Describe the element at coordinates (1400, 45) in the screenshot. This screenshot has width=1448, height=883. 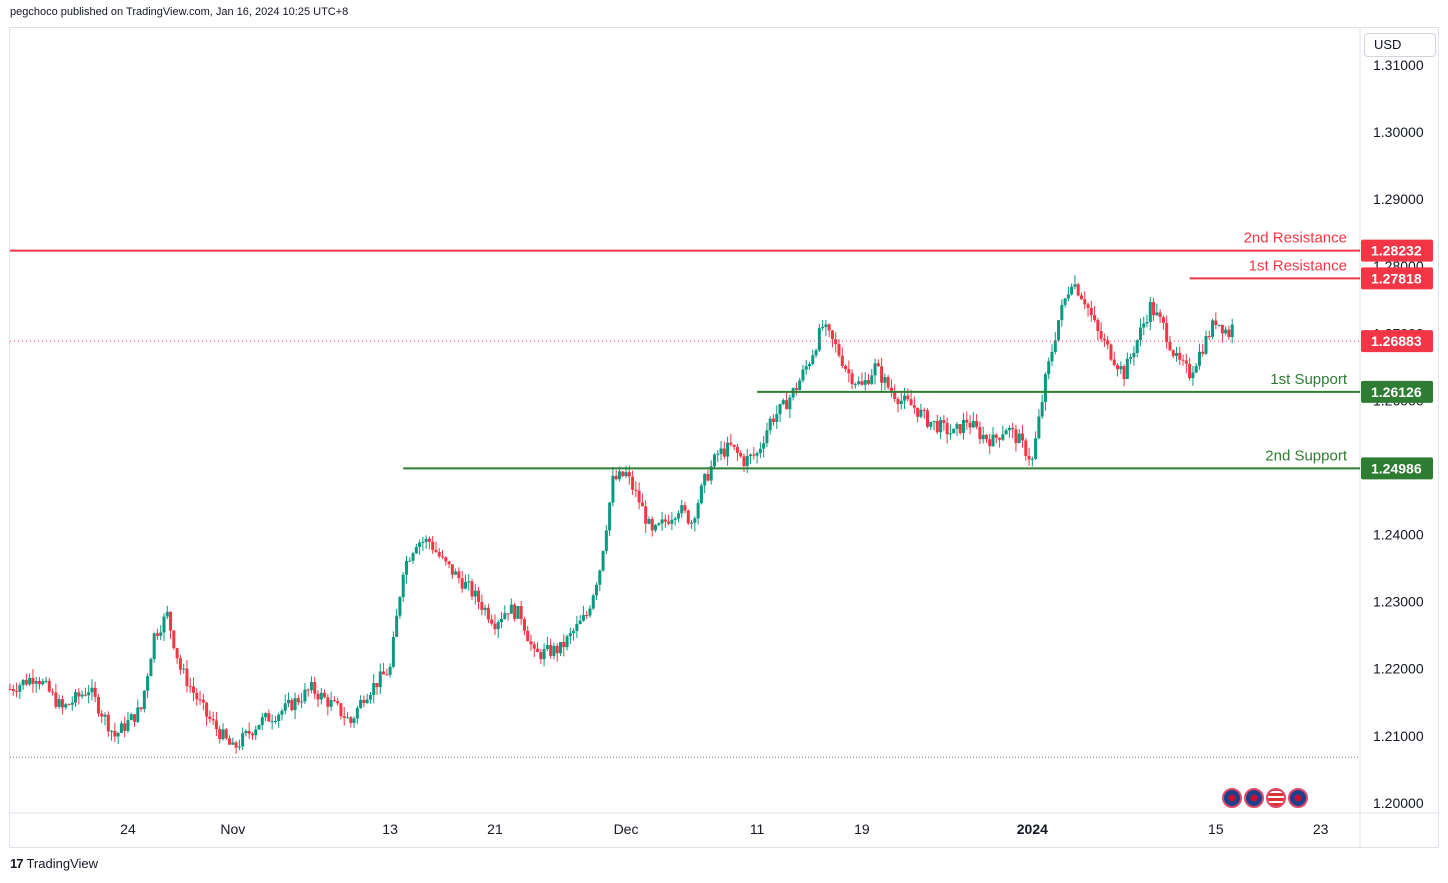
I see `currency-selector: USD` at that location.